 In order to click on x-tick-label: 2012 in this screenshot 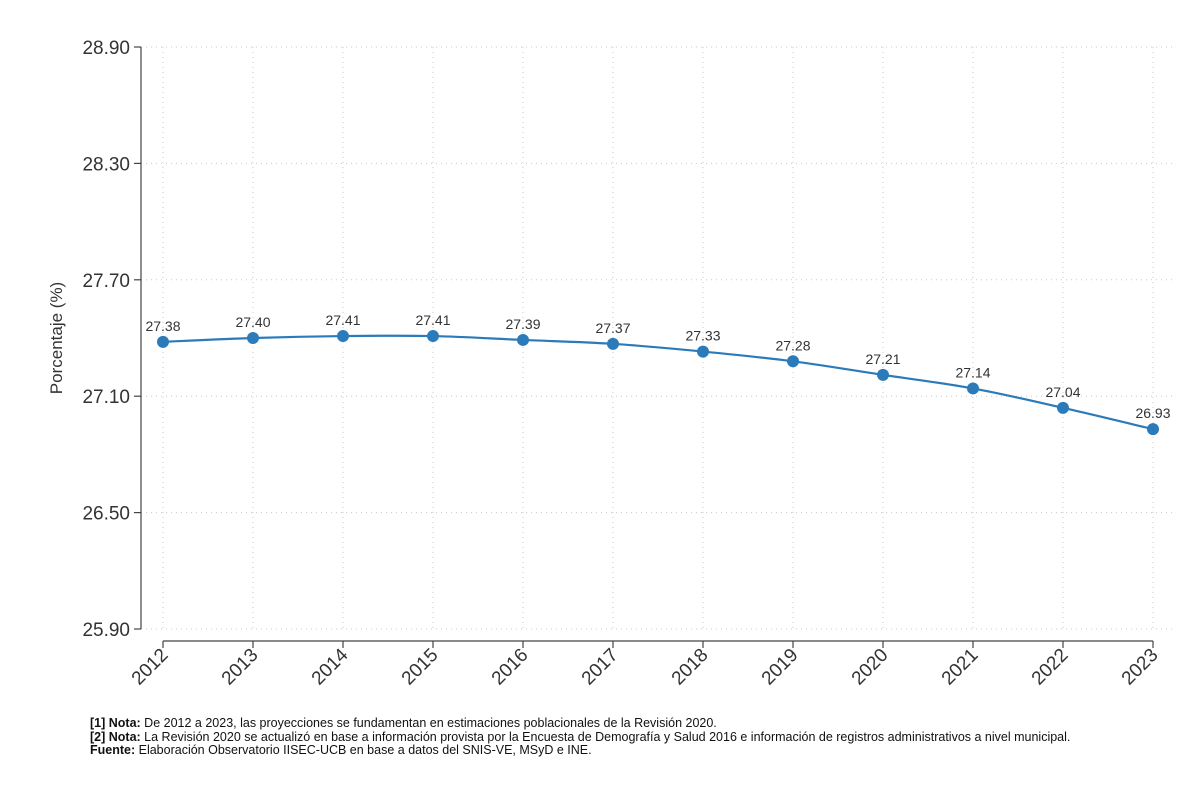, I will do `click(150, 667)`.